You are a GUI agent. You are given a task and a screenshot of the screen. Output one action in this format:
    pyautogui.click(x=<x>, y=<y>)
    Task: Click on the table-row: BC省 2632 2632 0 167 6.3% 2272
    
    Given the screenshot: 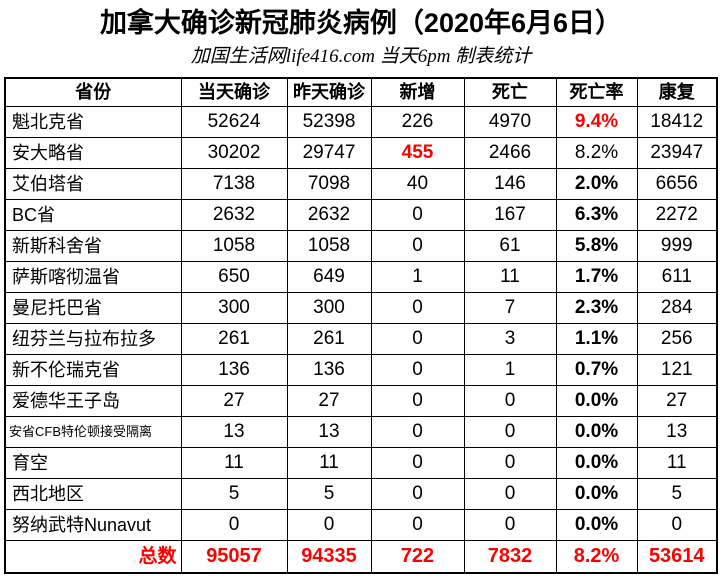 What is the action you would take?
    pyautogui.click(x=361, y=214)
    